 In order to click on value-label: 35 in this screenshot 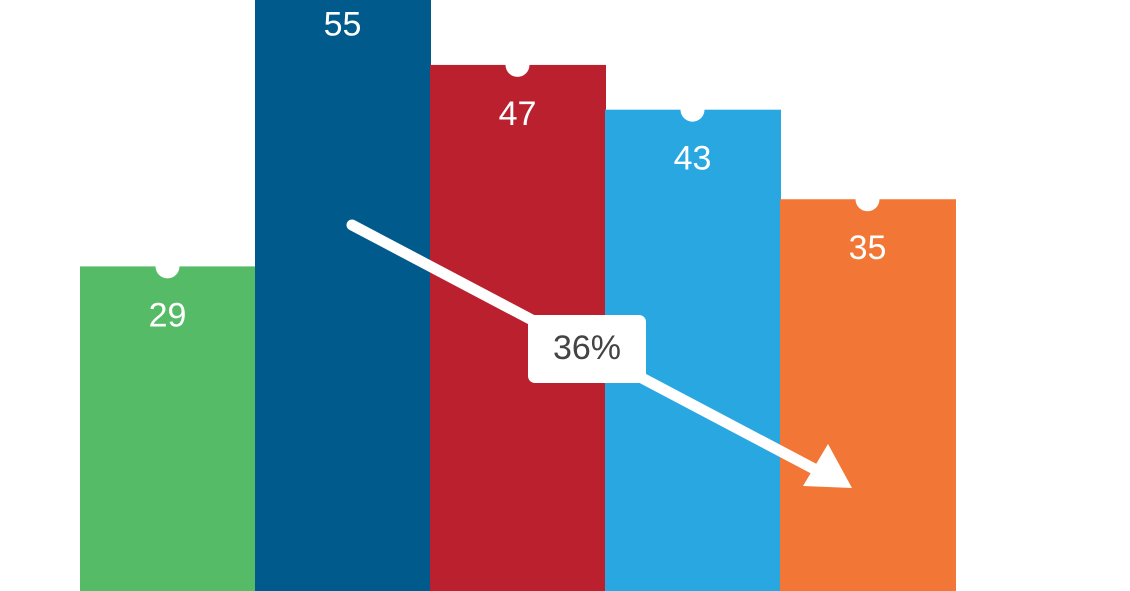, I will do `click(868, 248)`.